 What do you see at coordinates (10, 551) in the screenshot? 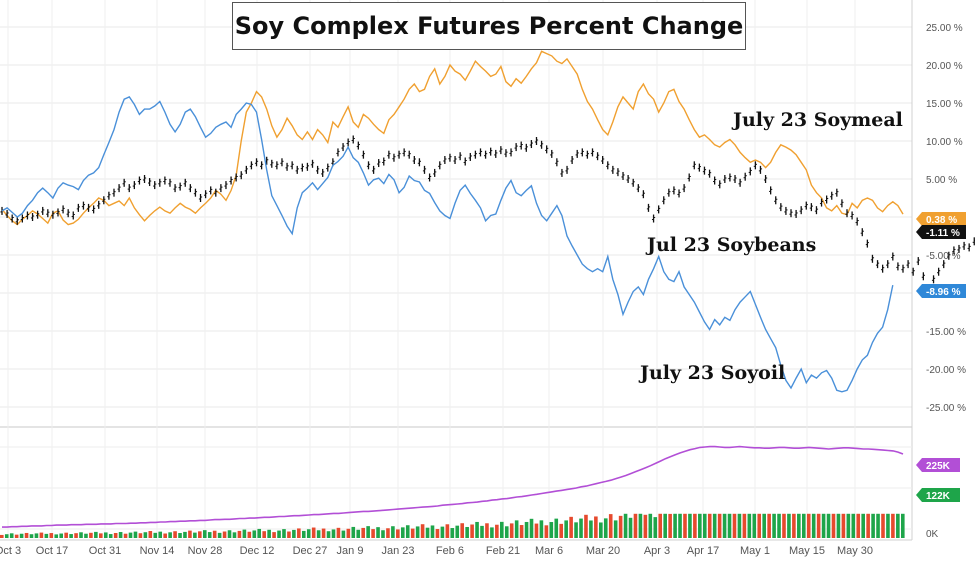
I see `x-tick-label: Oct 3` at bounding box center [10, 551].